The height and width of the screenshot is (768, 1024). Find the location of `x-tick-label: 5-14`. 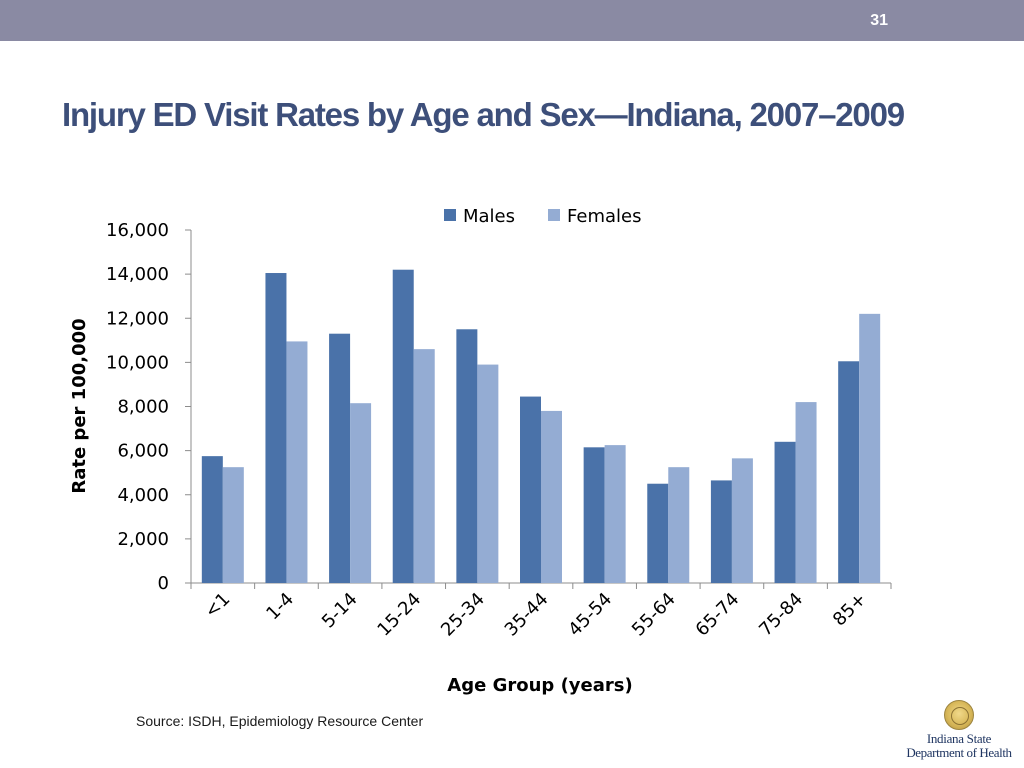

x-tick-label: 5-14 is located at coordinates (340, 611).